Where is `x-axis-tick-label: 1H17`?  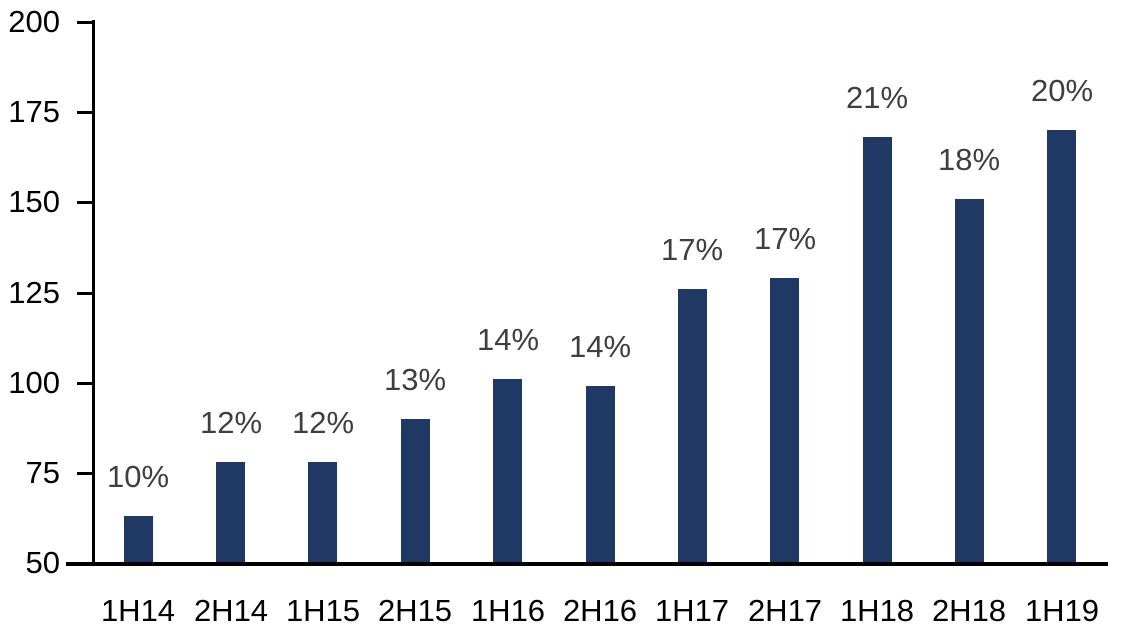 x-axis-tick-label: 1H17 is located at coordinates (692, 610).